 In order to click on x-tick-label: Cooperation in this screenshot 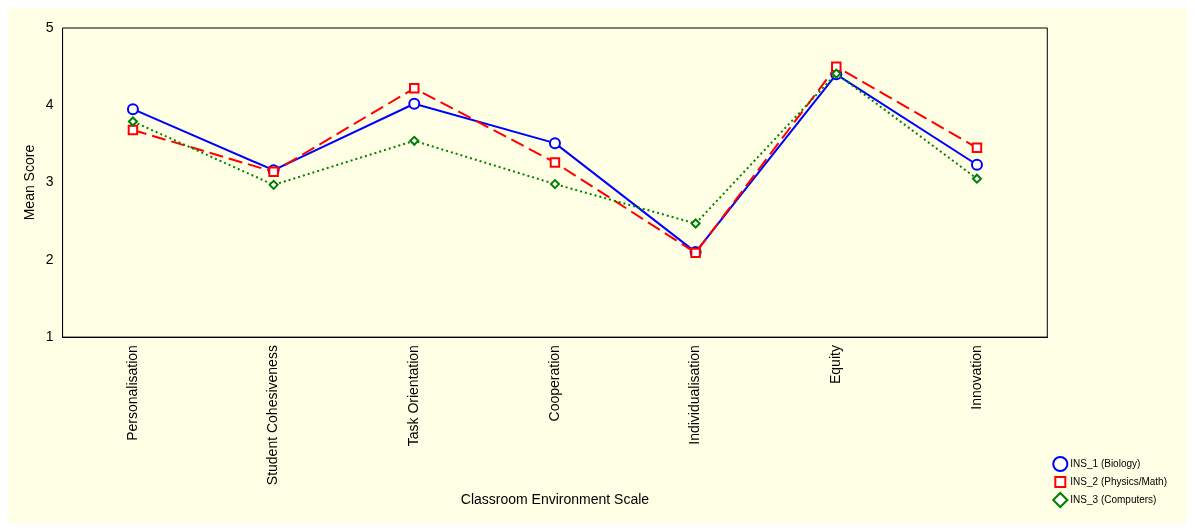, I will do `click(553, 383)`.